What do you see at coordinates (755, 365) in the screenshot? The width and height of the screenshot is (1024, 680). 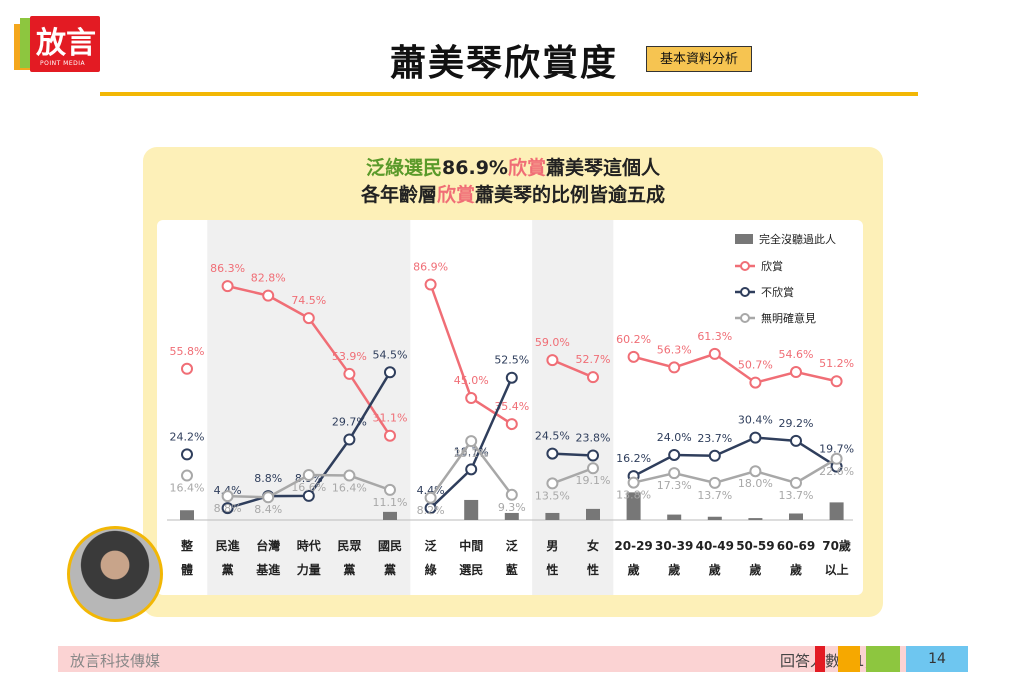 I see `data-label-appreciate: 50.7%` at bounding box center [755, 365].